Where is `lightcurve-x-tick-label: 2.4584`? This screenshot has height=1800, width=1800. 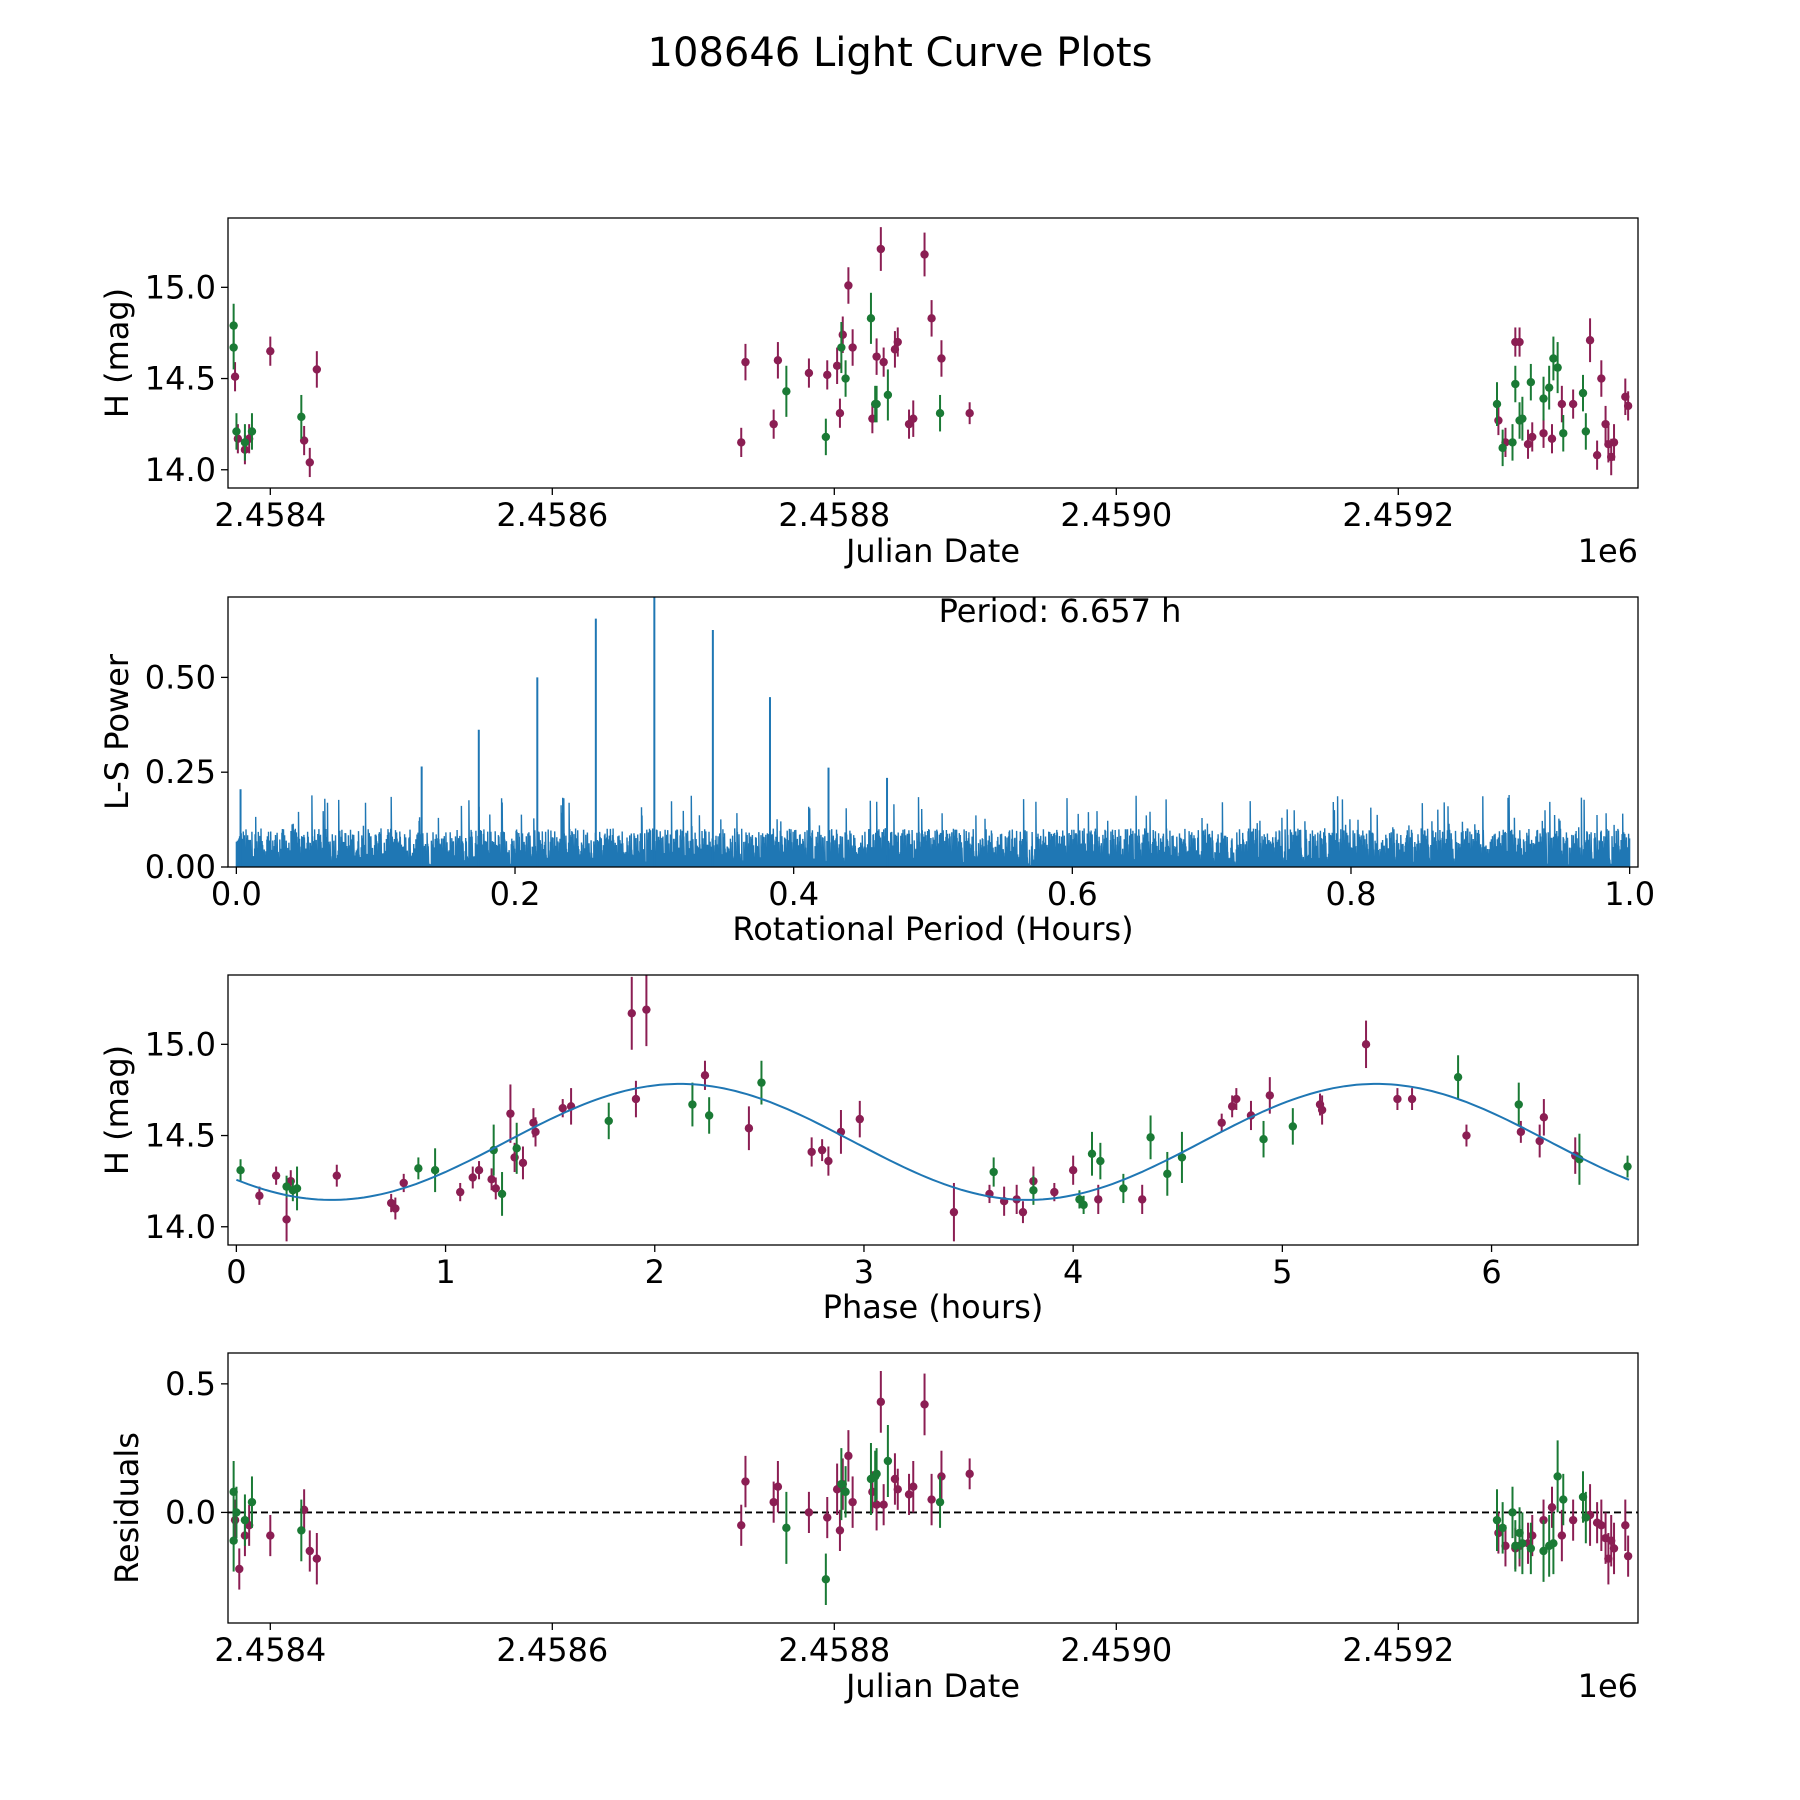
lightcurve-x-tick-label: 2.4584 is located at coordinates (270, 515).